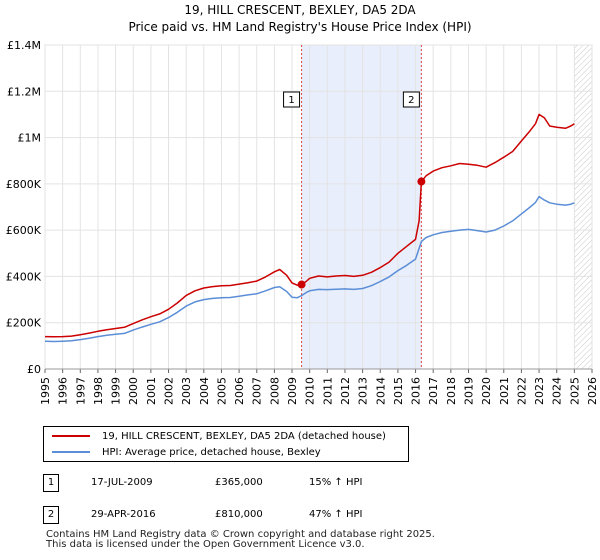 The image size is (600, 560). I want to click on x-tick-label: 1998, so click(98, 391).